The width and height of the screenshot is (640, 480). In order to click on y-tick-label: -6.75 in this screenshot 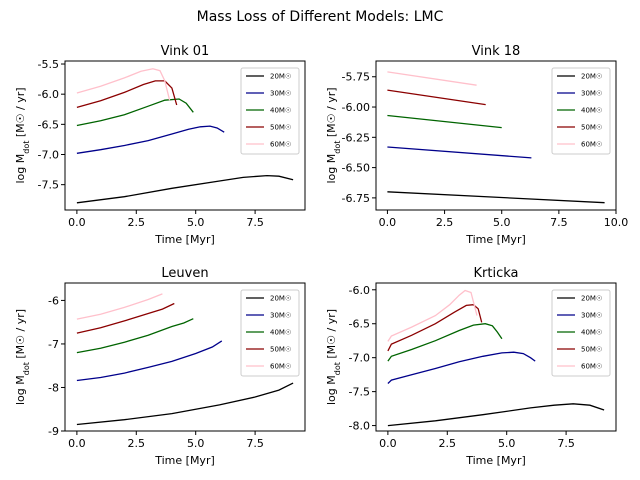, I will do `click(356, 198)`.